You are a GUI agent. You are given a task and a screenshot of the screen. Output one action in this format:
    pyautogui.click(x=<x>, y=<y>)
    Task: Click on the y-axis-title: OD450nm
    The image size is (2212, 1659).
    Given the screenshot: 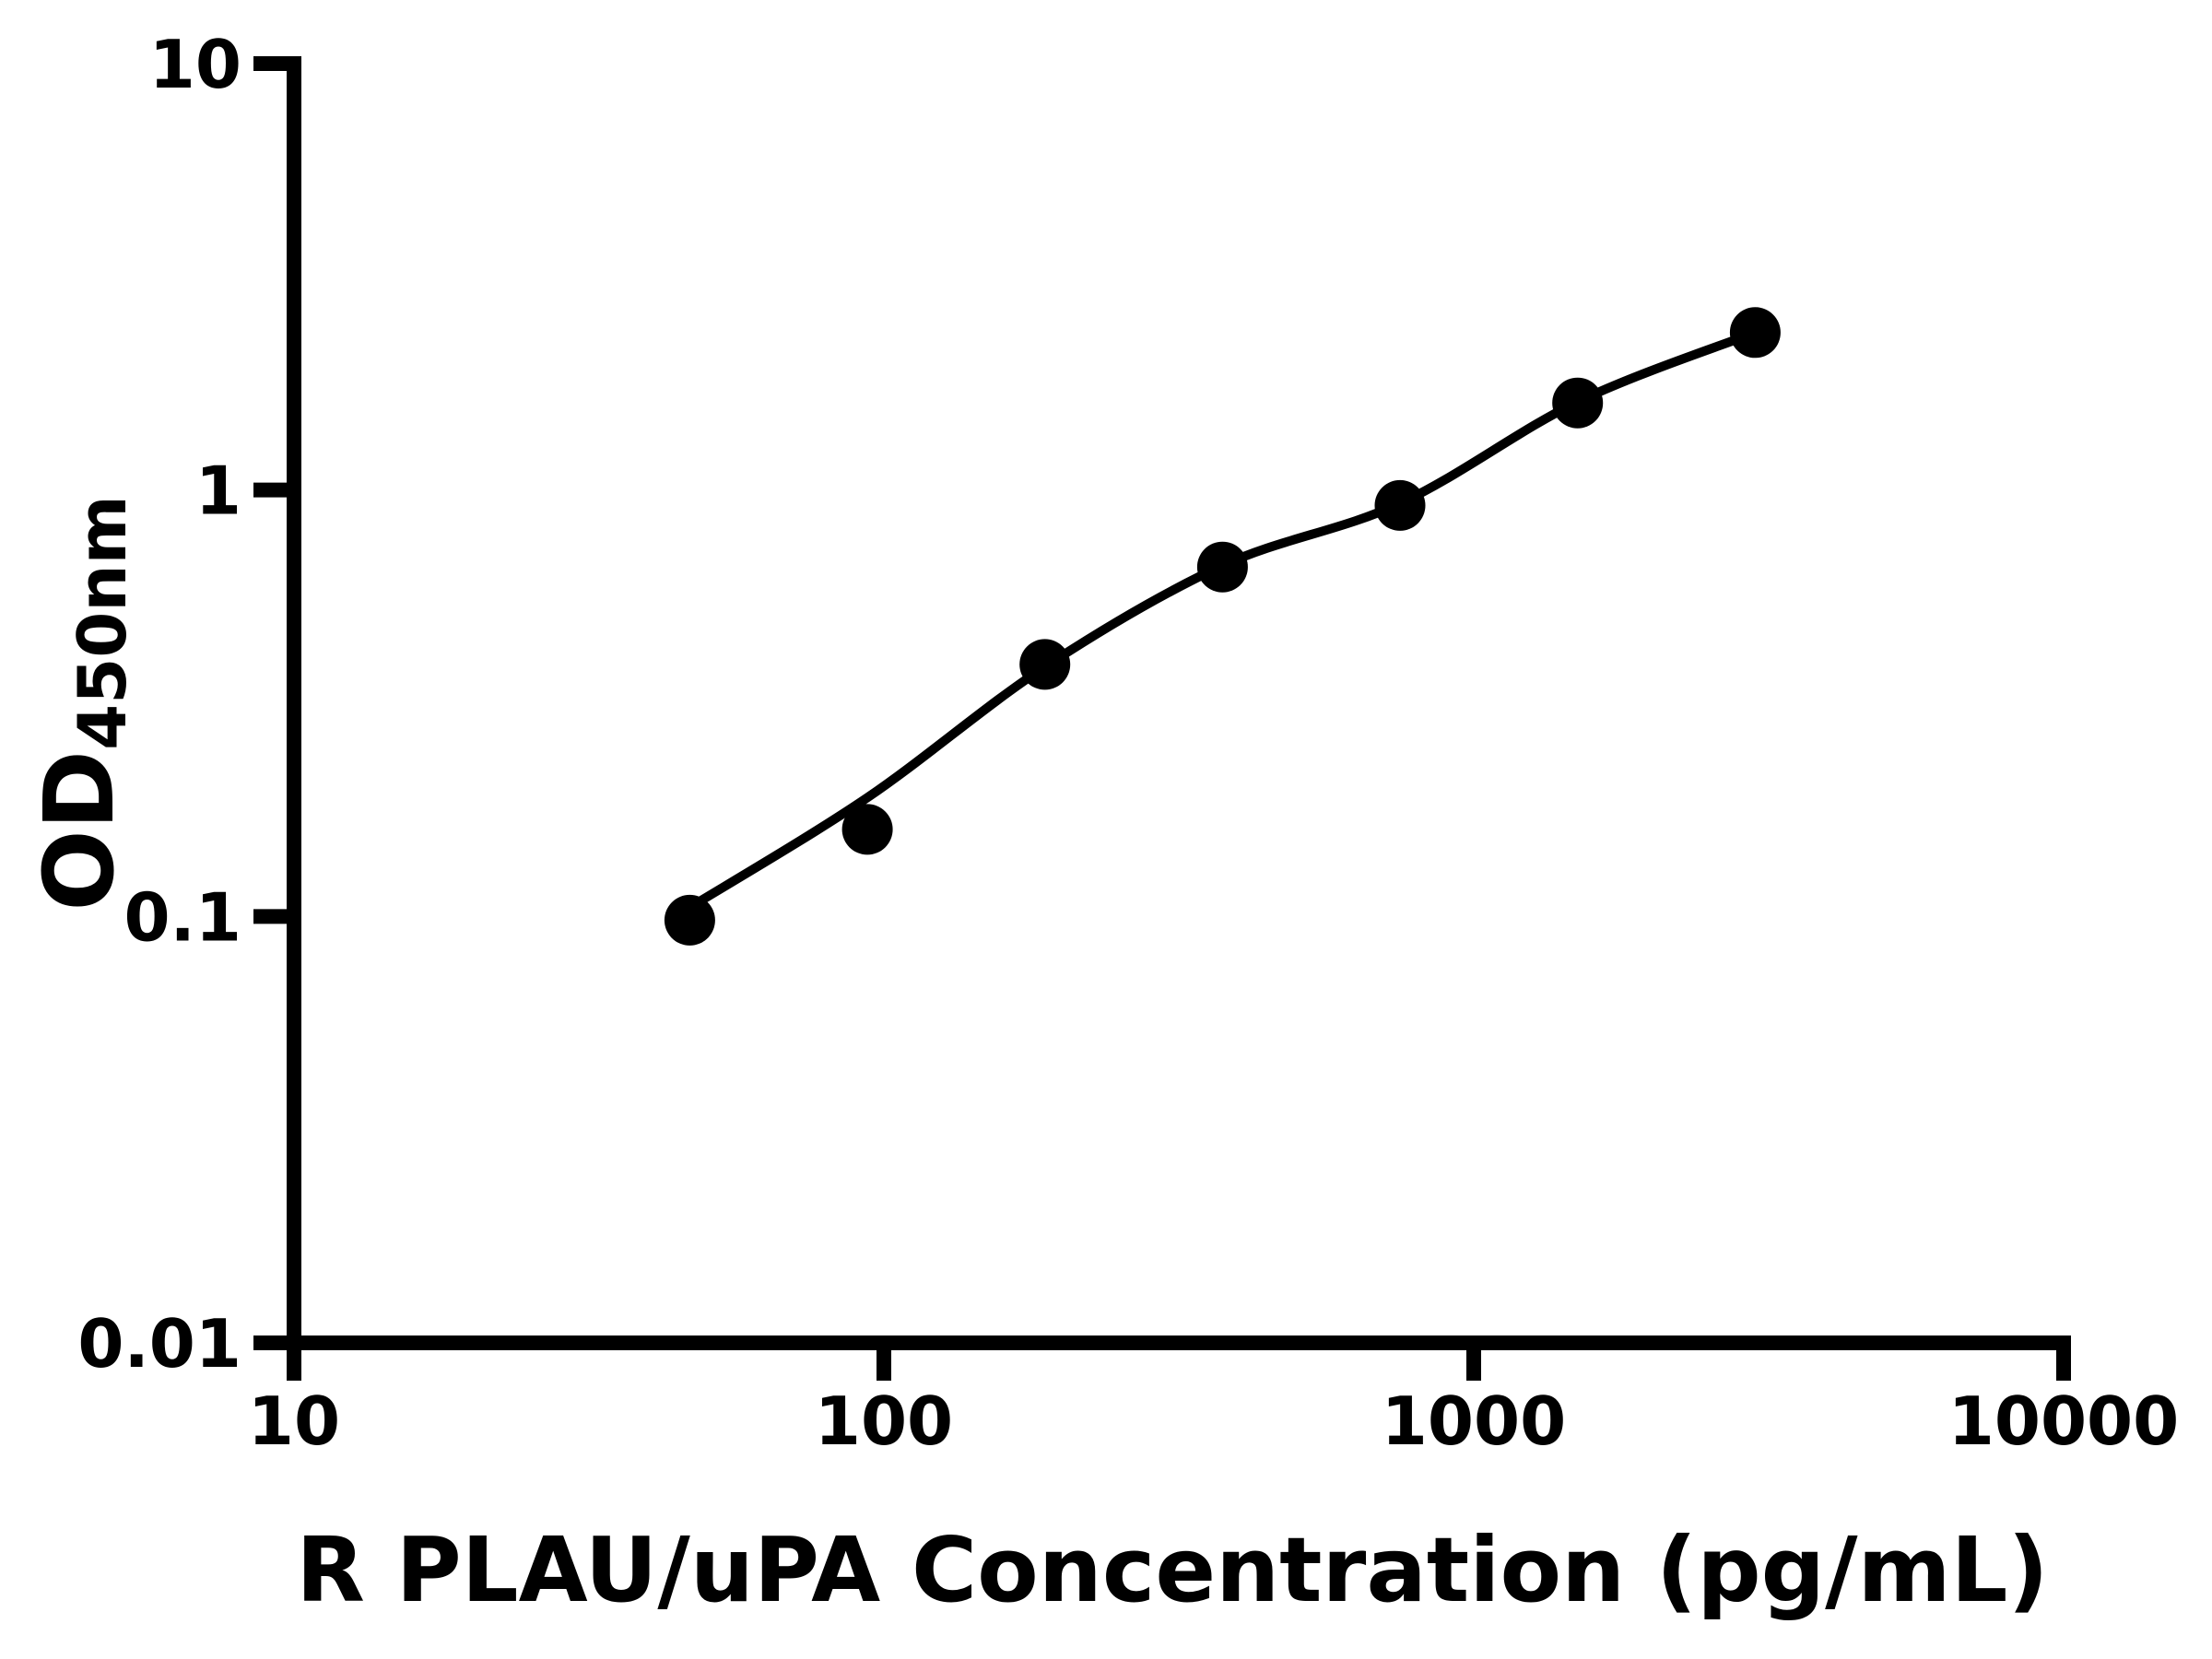 What is the action you would take?
    pyautogui.click(x=82, y=703)
    